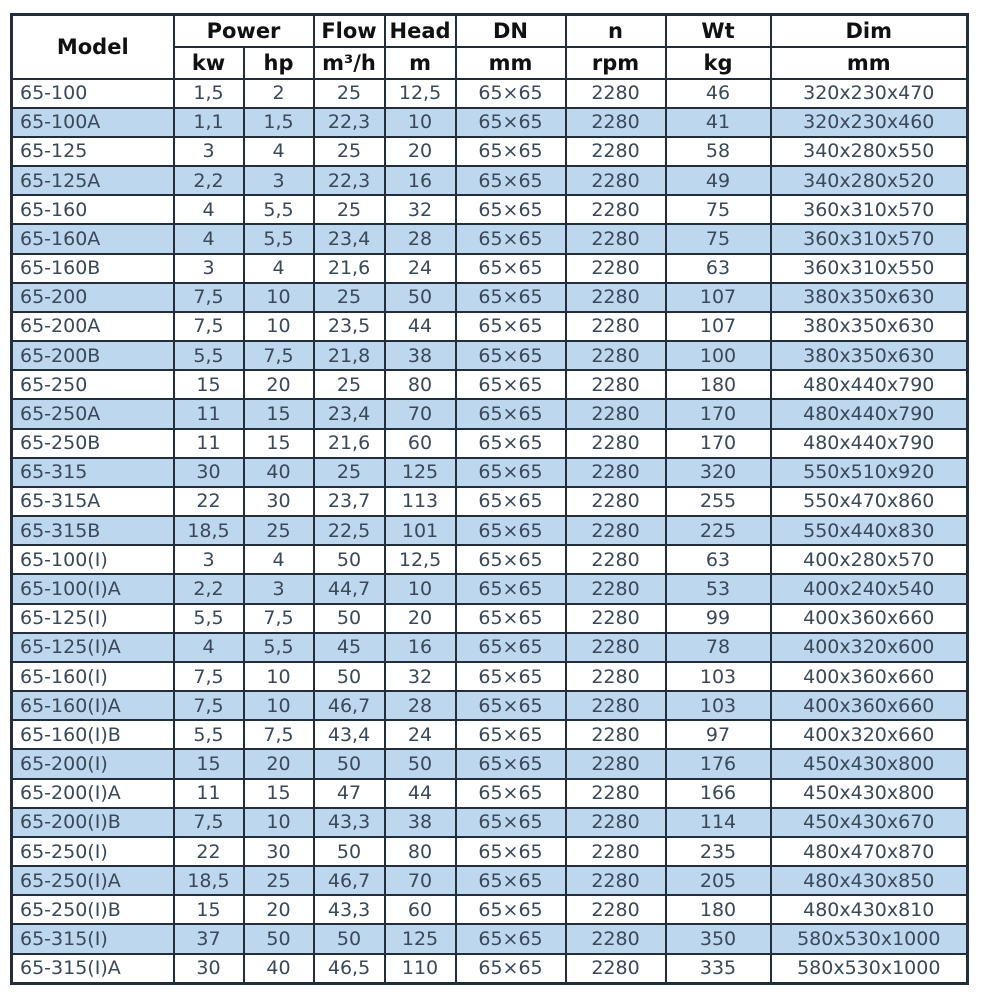 This screenshot has width=986, height=1000. I want to click on cell-weight: 53, so click(718, 589).